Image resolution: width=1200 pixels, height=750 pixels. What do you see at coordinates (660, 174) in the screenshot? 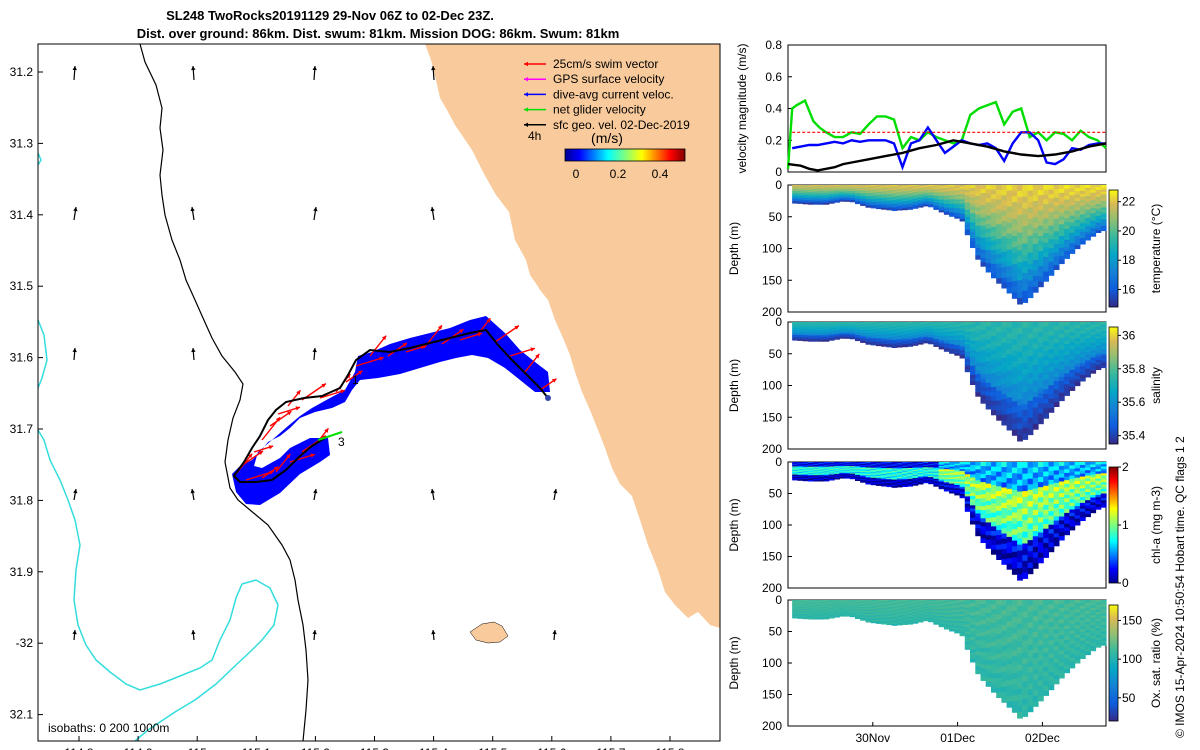
I see `speed-colorbar-tick: 0.4` at bounding box center [660, 174].